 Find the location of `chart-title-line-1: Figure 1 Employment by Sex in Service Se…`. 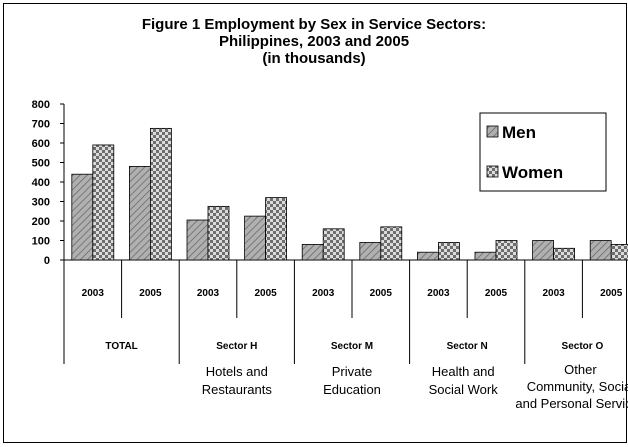

chart-title-line-1: Figure 1 Employment by Sex in Service Se… is located at coordinates (314, 24).